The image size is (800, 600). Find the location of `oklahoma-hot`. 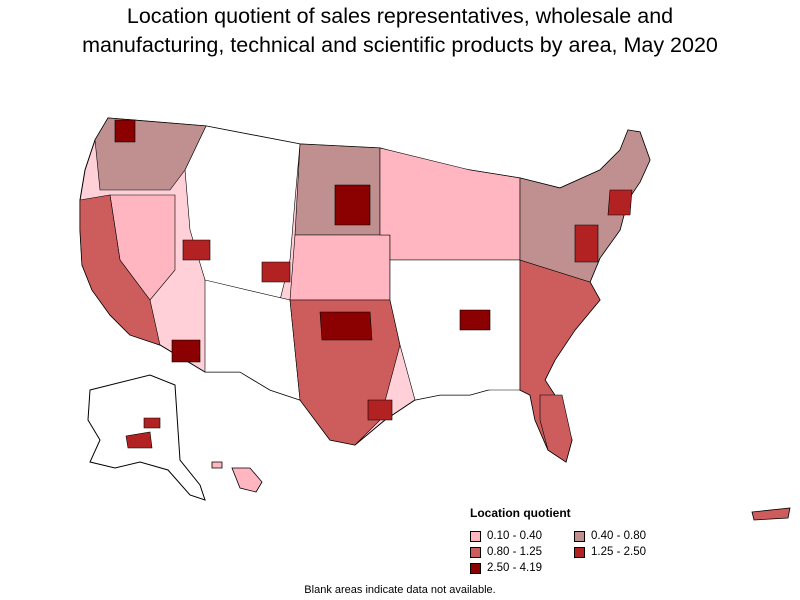

oklahoma-hot is located at coordinates (346, 326).